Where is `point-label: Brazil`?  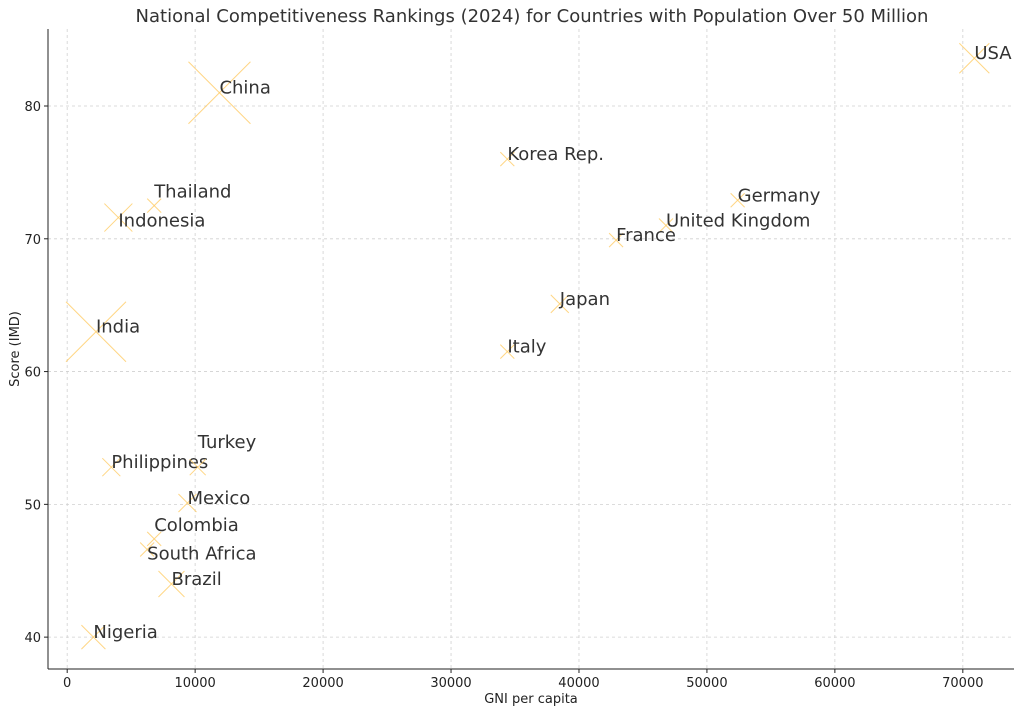 point-label: Brazil is located at coordinates (196, 579).